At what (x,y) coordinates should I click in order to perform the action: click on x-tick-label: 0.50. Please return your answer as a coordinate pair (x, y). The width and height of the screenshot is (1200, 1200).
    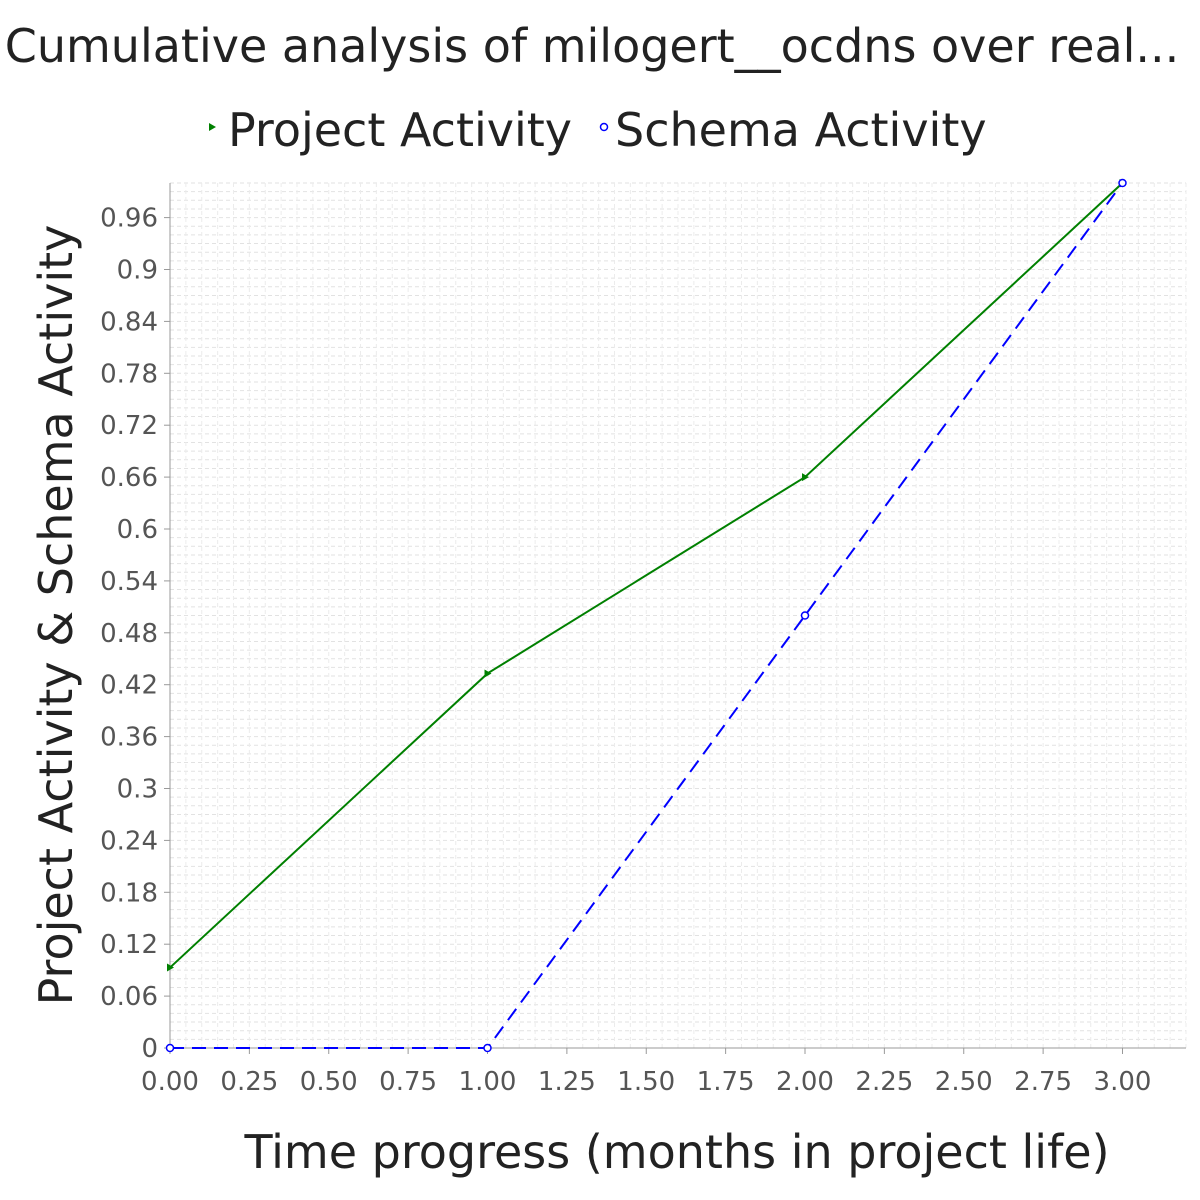
    Looking at the image, I should click on (329, 1082).